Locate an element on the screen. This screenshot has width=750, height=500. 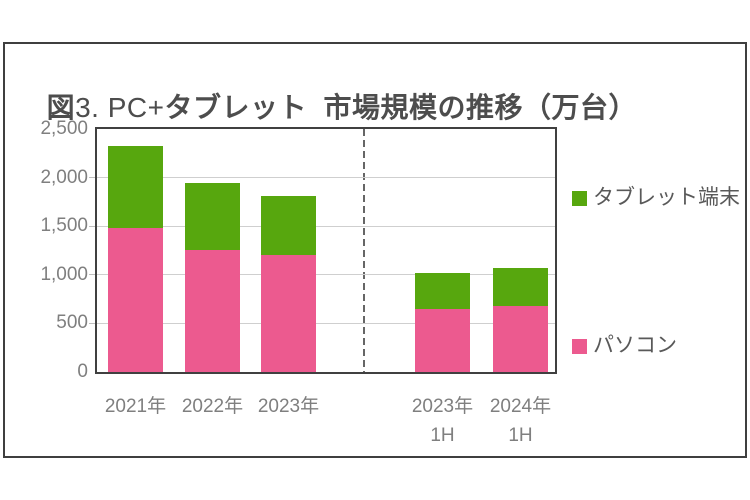
bar-group-2022年 is located at coordinates (212, 277).